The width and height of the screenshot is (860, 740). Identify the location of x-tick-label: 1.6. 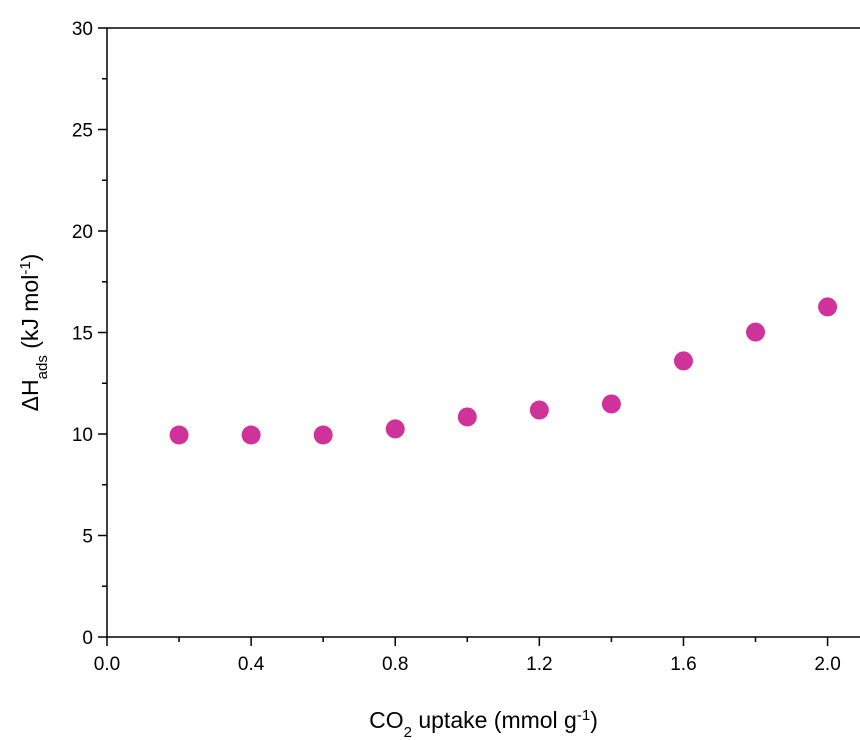
(683, 664).